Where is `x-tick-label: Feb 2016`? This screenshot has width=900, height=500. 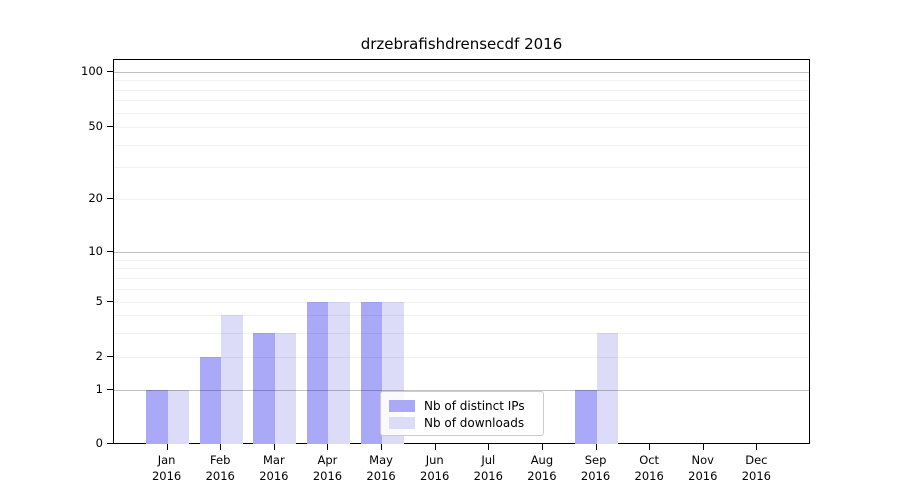 x-tick-label: Feb 2016 is located at coordinates (220, 468).